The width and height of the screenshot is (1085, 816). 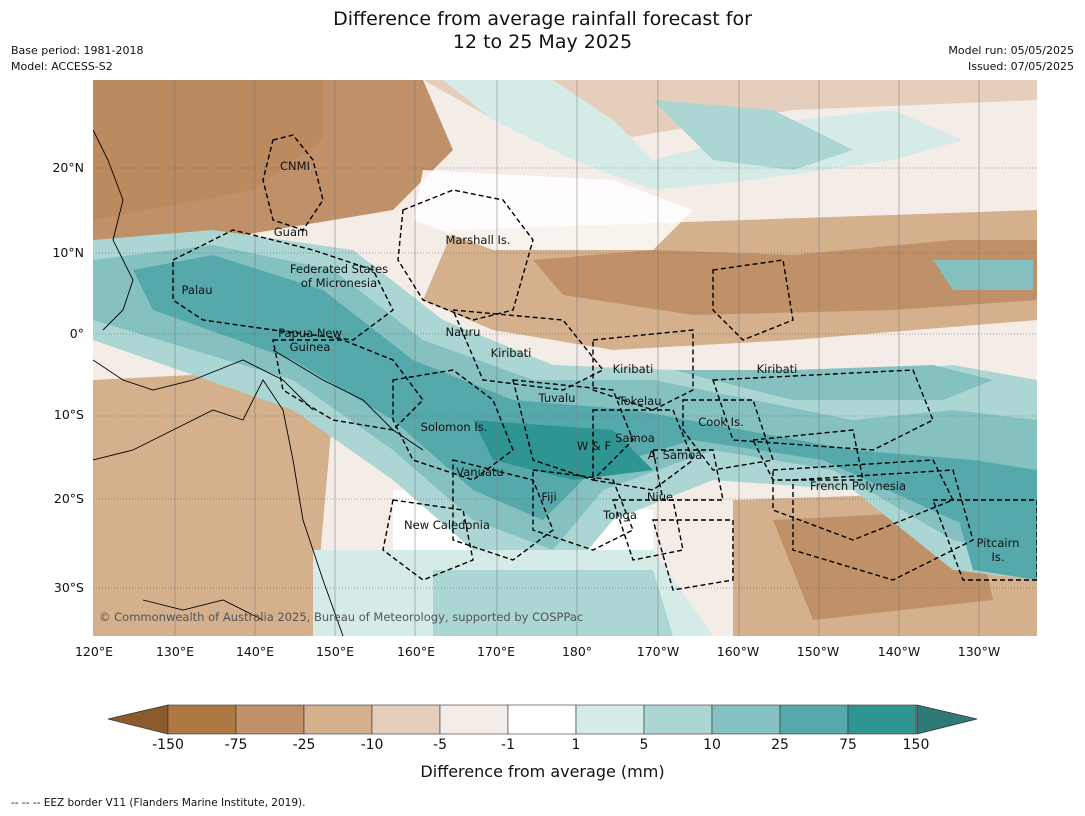 What do you see at coordinates (304, 745) in the screenshot?
I see `colorbar-tick: -25` at bounding box center [304, 745].